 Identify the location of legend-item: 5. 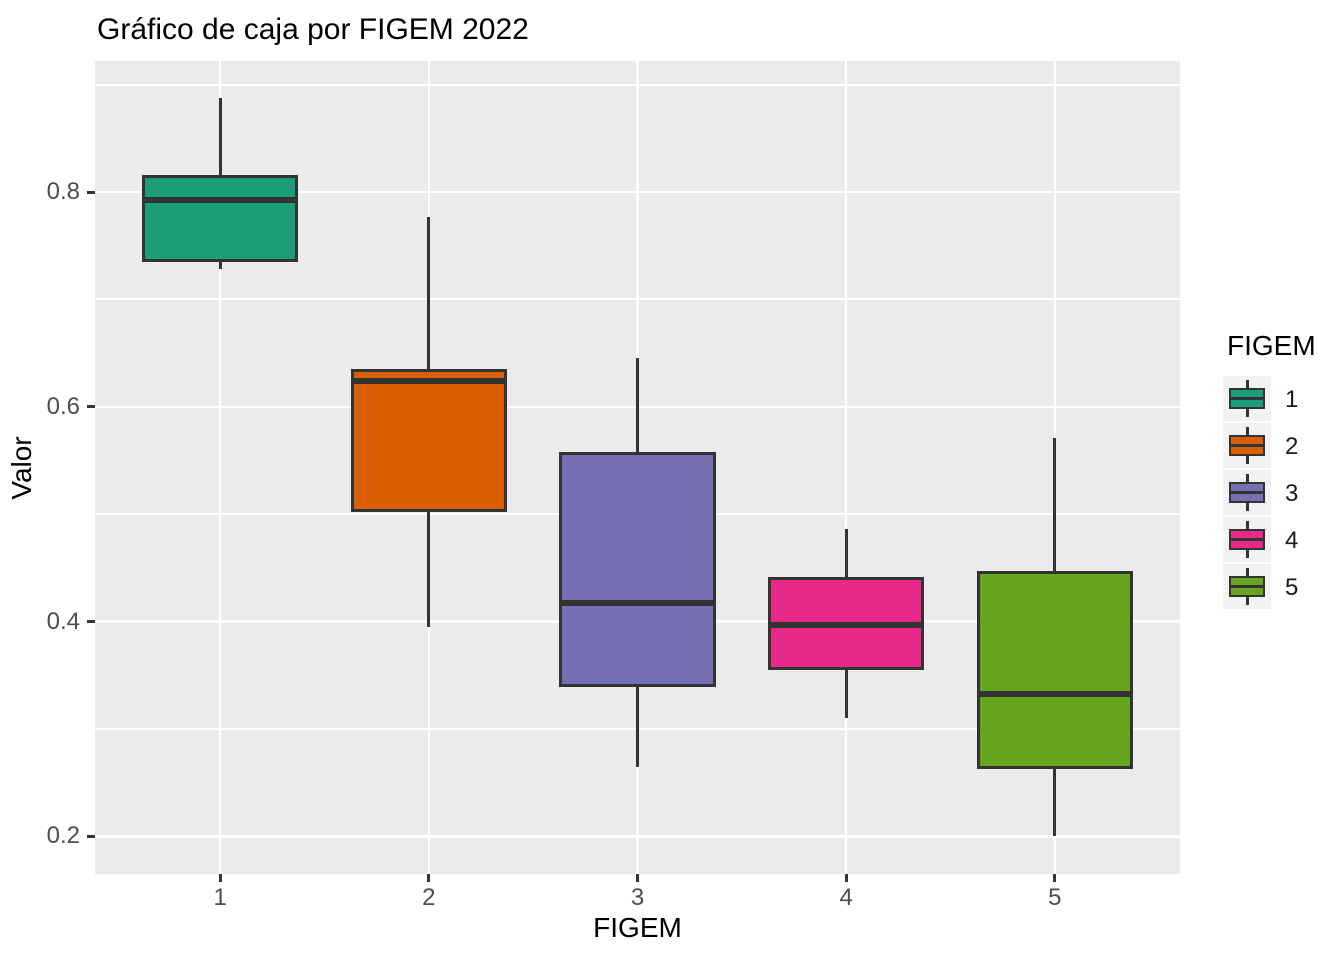
(1269, 587).